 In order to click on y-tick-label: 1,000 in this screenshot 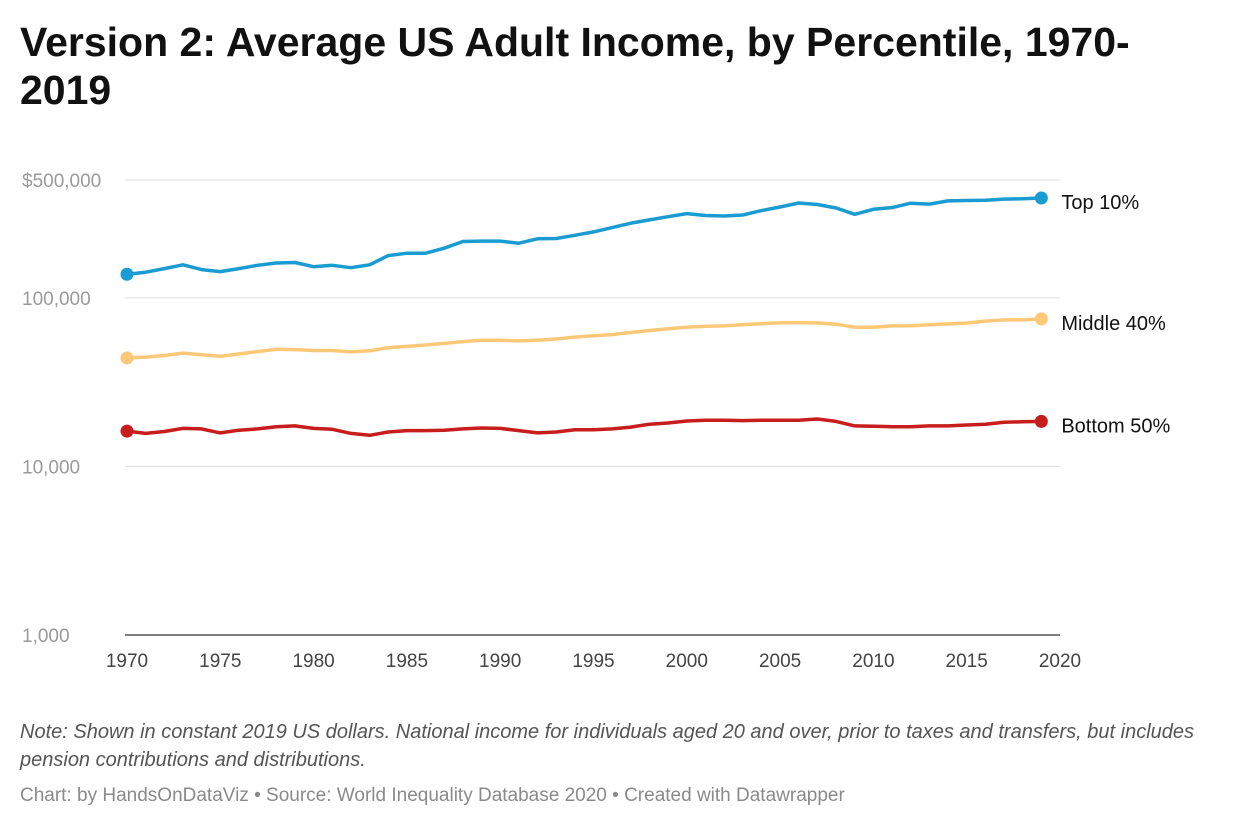, I will do `click(46, 636)`.